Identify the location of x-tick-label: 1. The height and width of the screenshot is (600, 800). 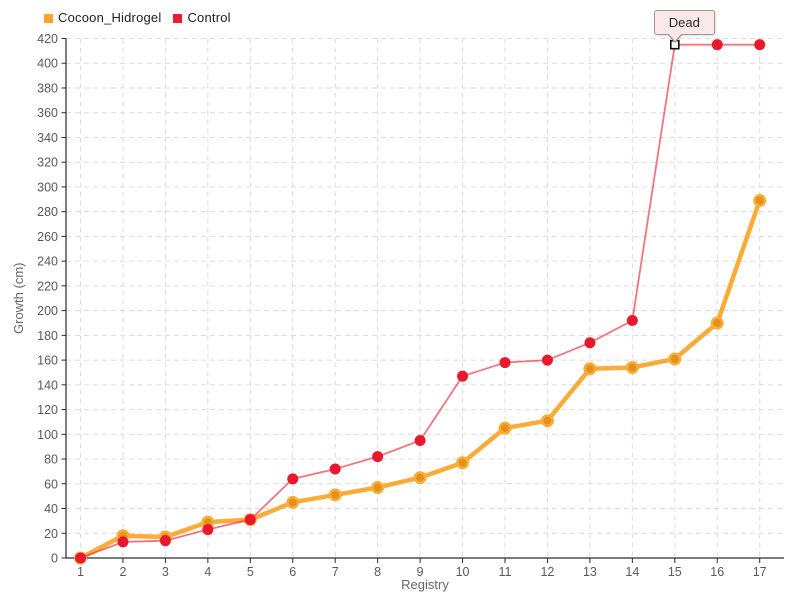
(80, 572).